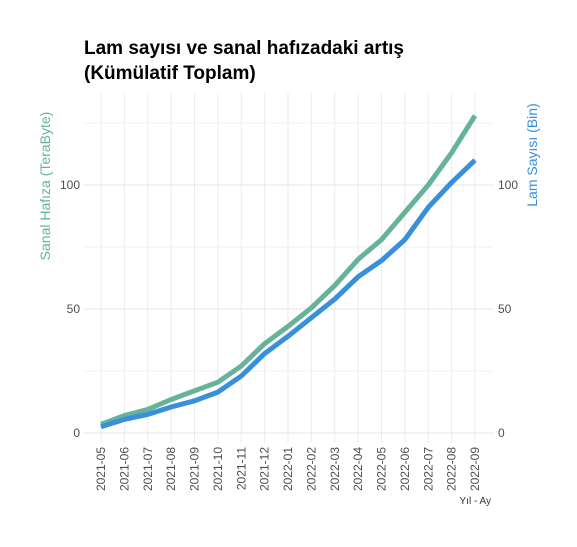  I want to click on x-tick-label: 2022-08, so click(452, 469).